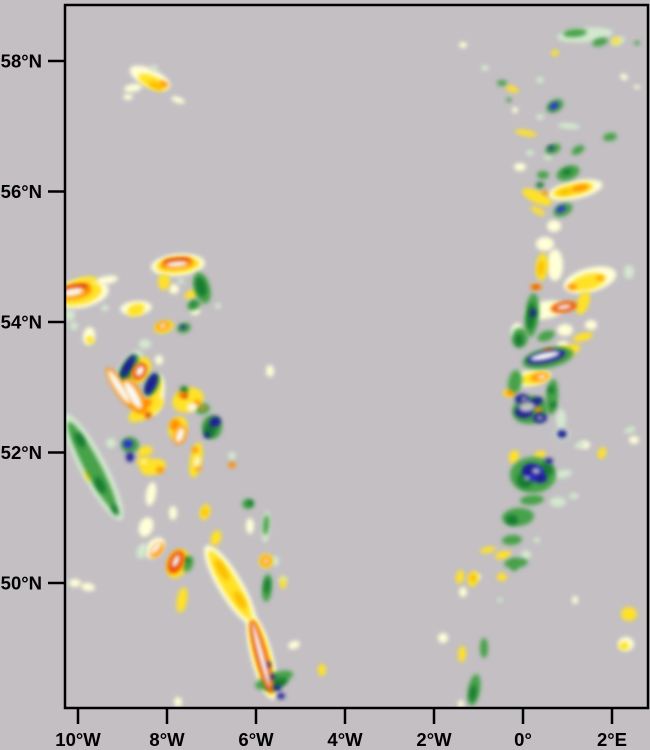  What do you see at coordinates (345, 739) in the screenshot?
I see `x-axis-tick-label: 4°W` at bounding box center [345, 739].